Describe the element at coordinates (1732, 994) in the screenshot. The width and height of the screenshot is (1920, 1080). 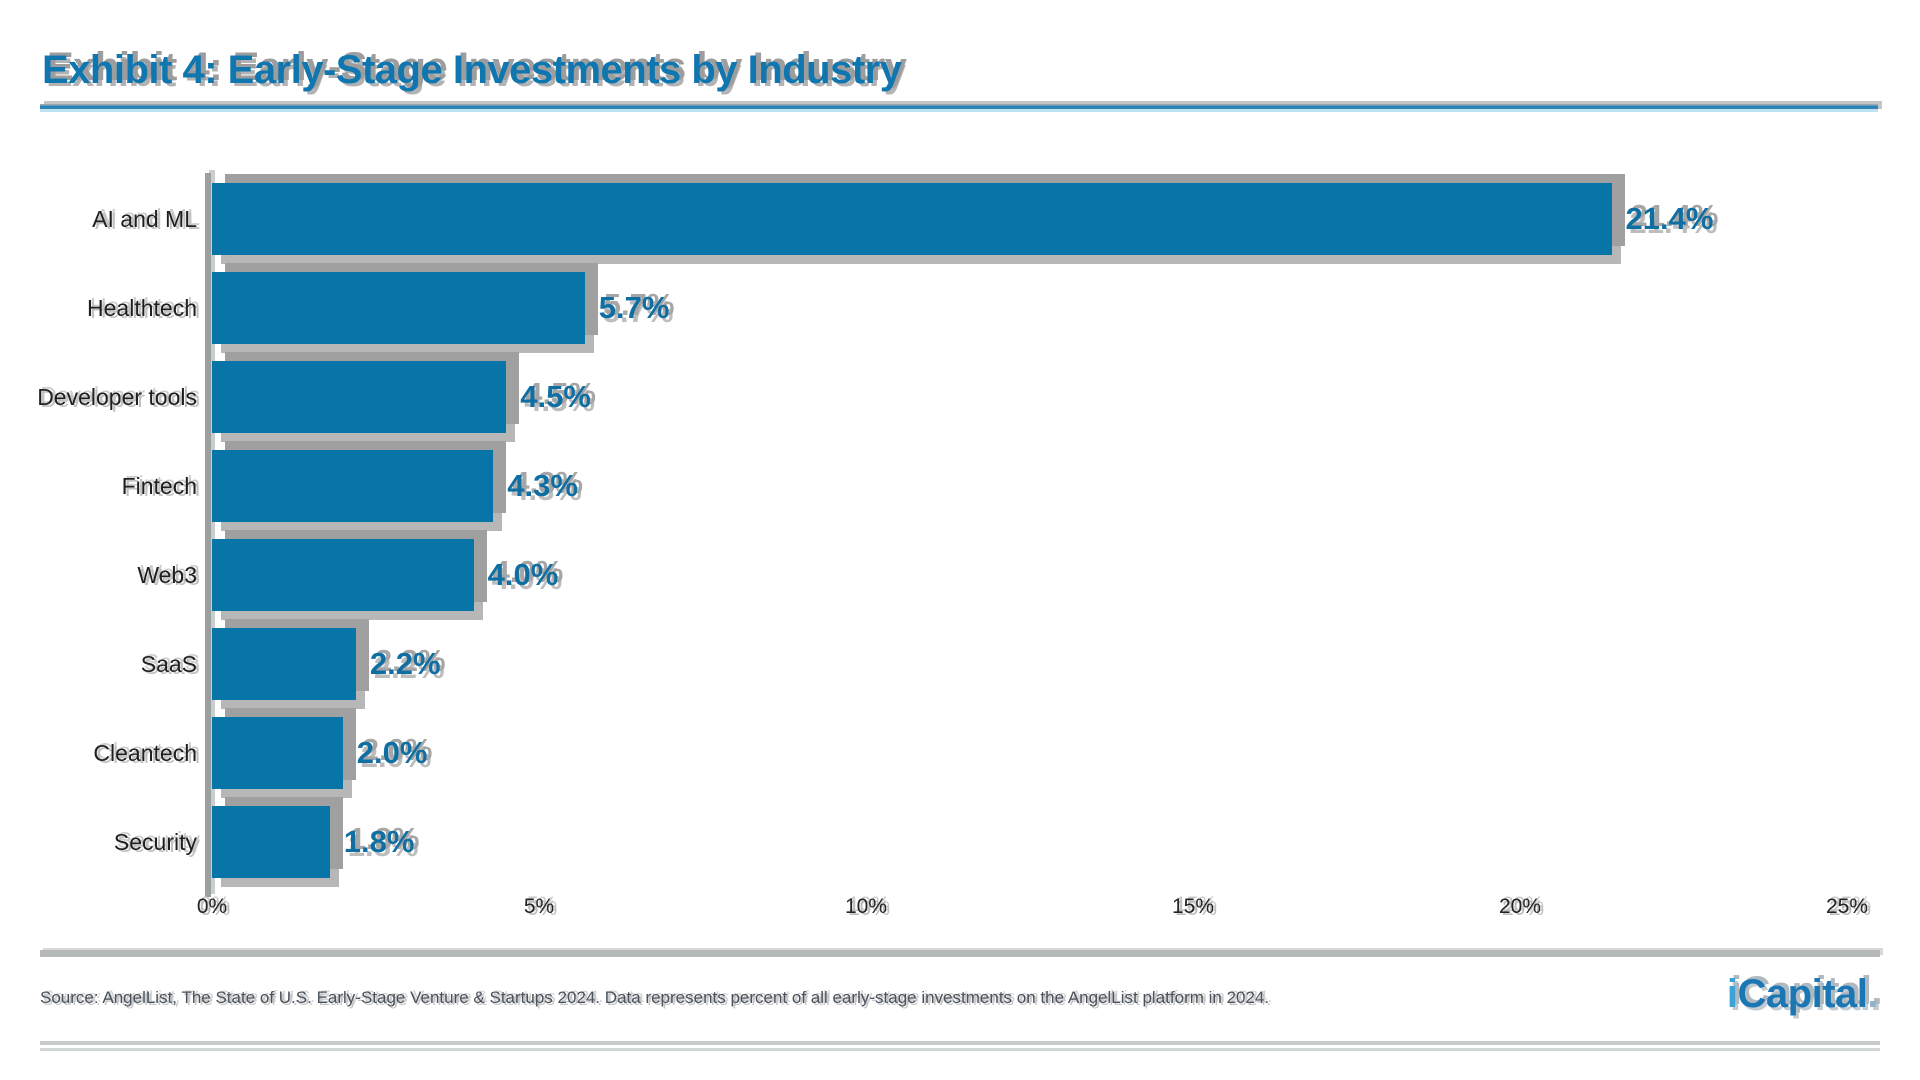
I see `logo-prefix: i` at that location.